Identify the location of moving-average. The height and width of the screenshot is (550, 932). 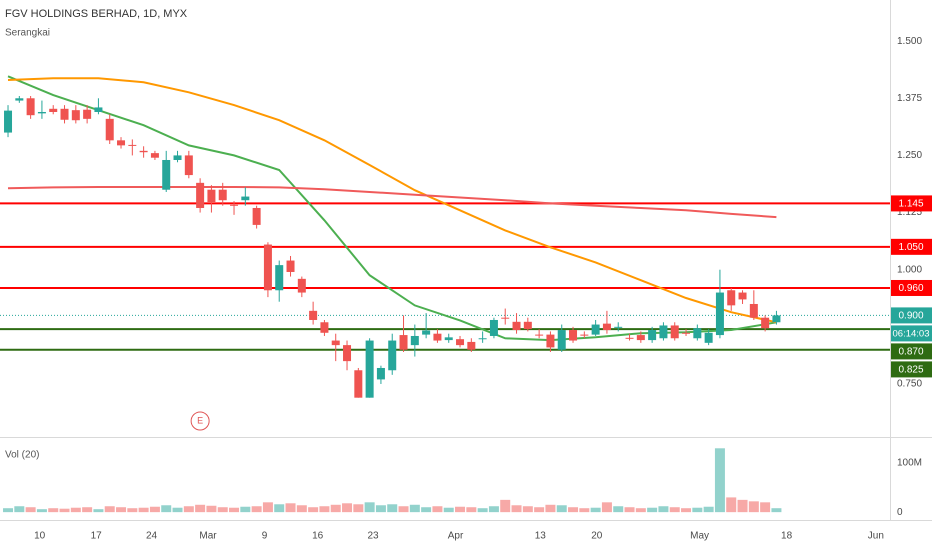
(392, 202).